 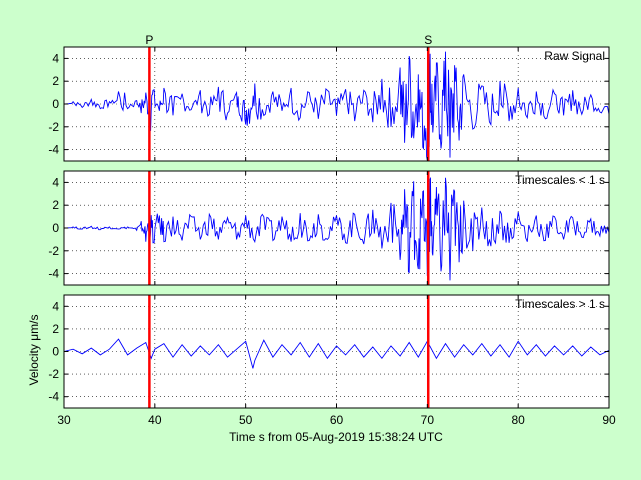 I want to click on x-tick-label: 30, so click(x=64, y=420).